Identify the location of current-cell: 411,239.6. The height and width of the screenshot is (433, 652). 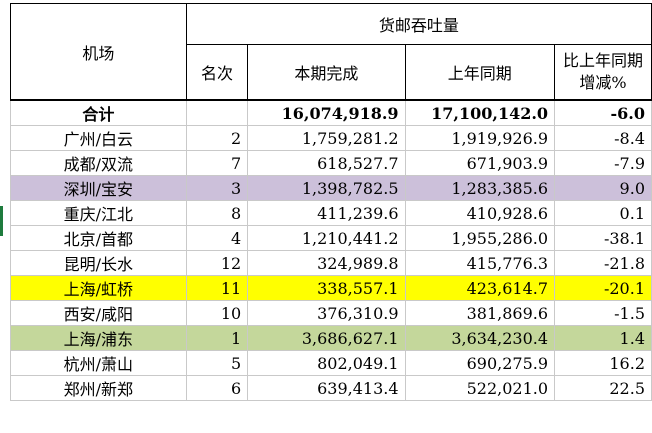
(326, 213).